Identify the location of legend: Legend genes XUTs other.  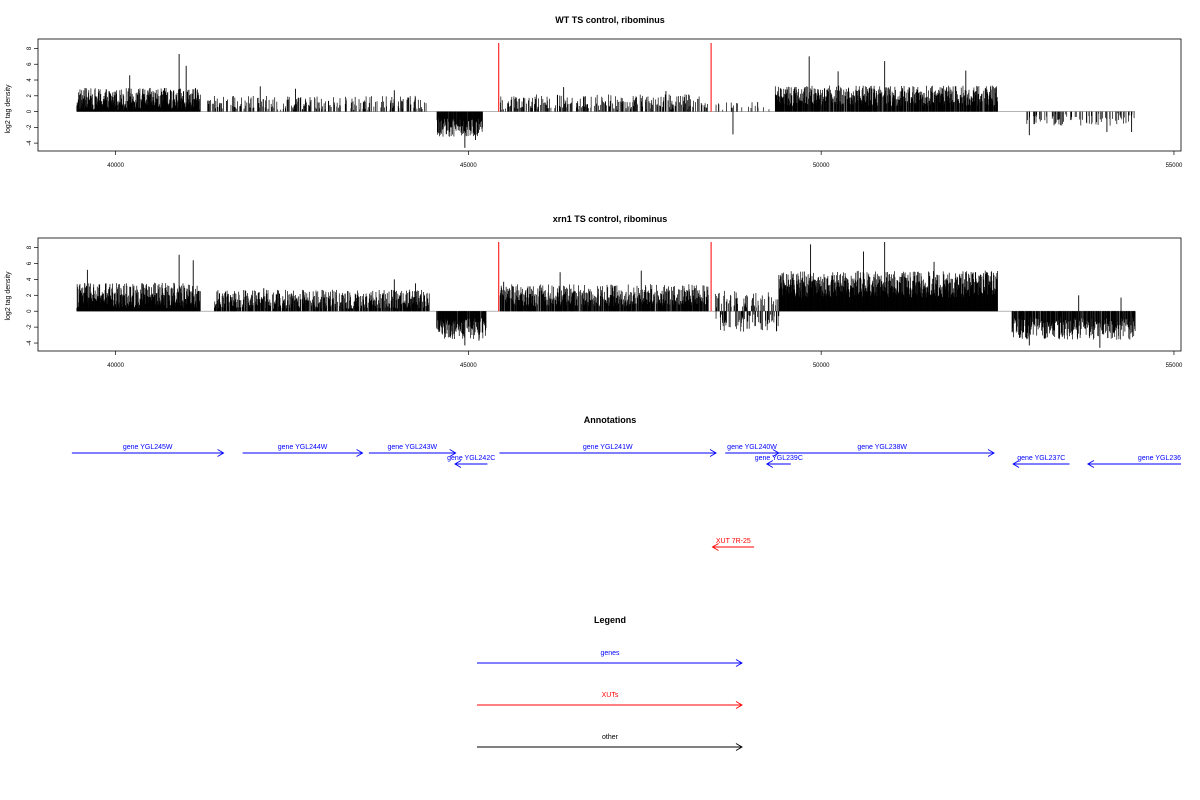
(610, 683).